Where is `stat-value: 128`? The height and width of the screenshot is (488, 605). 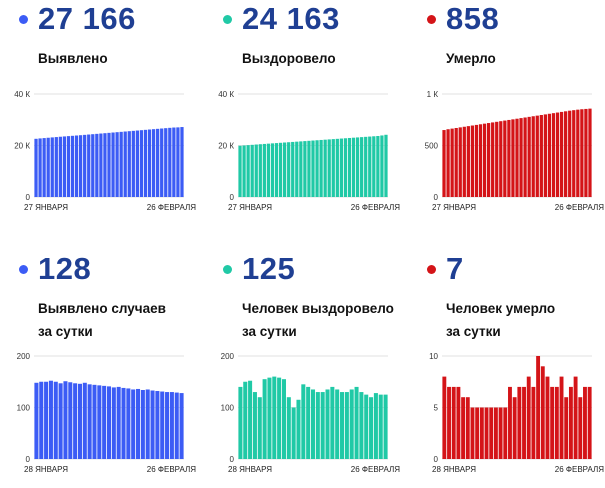 stat-value: 128 is located at coordinates (65, 268).